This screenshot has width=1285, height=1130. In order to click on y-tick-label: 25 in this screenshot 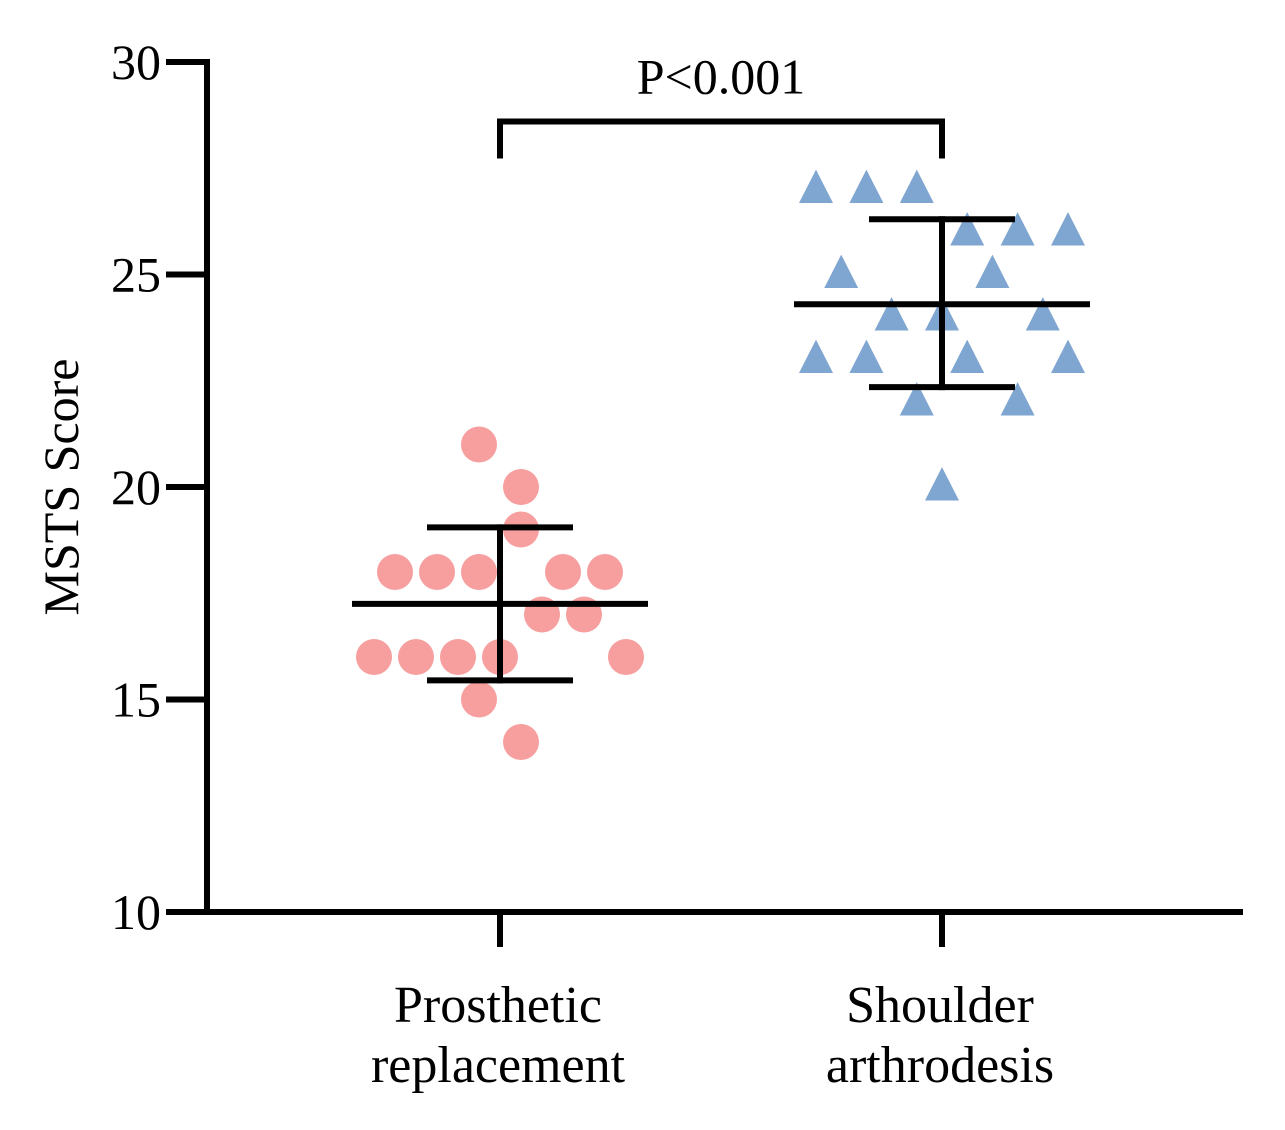, I will do `click(136, 275)`.